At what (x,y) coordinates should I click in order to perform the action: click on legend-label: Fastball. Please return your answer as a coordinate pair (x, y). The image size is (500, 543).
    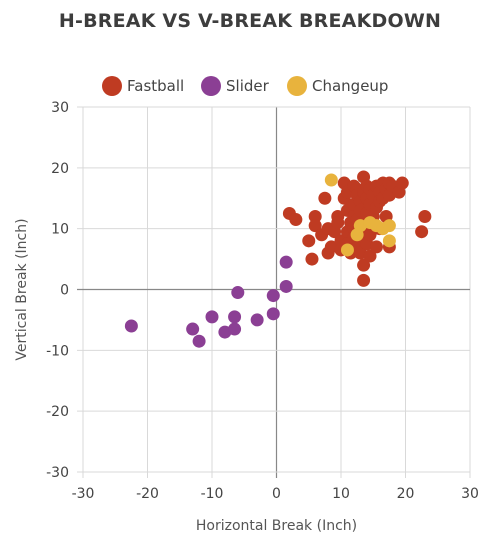
    Looking at the image, I should click on (155, 86).